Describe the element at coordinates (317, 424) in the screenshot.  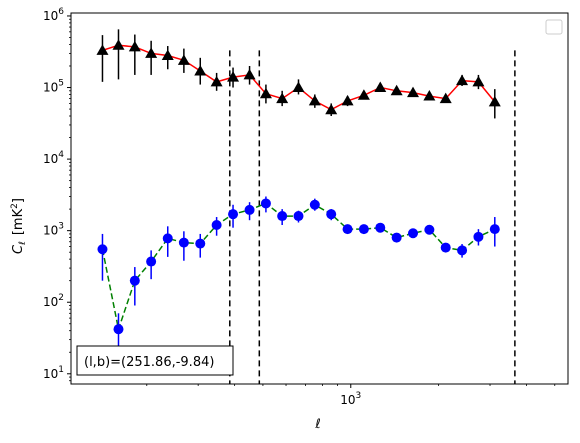
I see `x-axis-label: ℓ` at that location.